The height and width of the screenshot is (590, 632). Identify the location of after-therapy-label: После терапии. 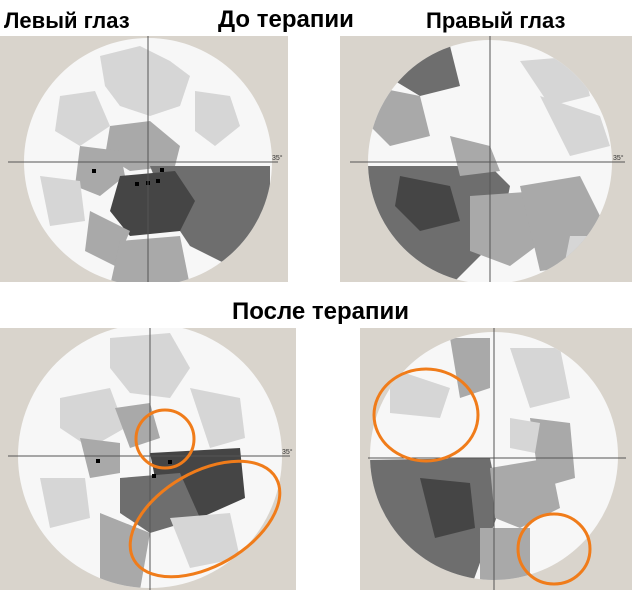
(320, 311).